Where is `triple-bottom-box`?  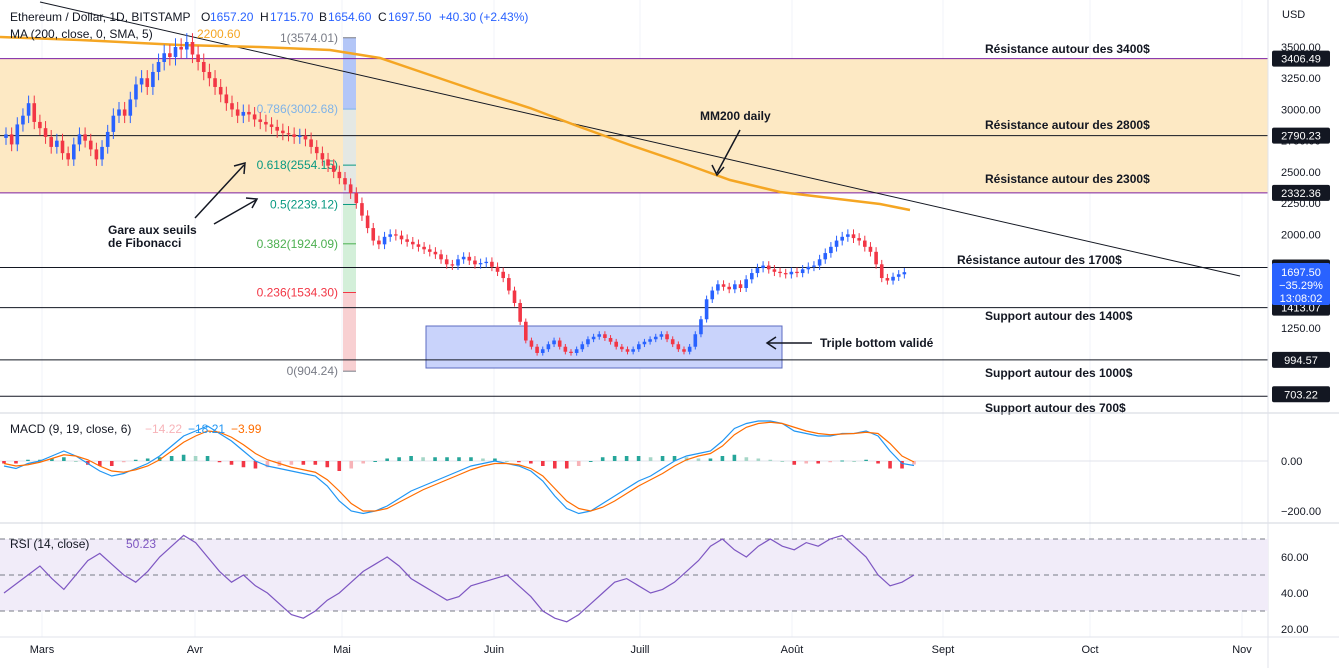 triple-bottom-box is located at coordinates (604, 347).